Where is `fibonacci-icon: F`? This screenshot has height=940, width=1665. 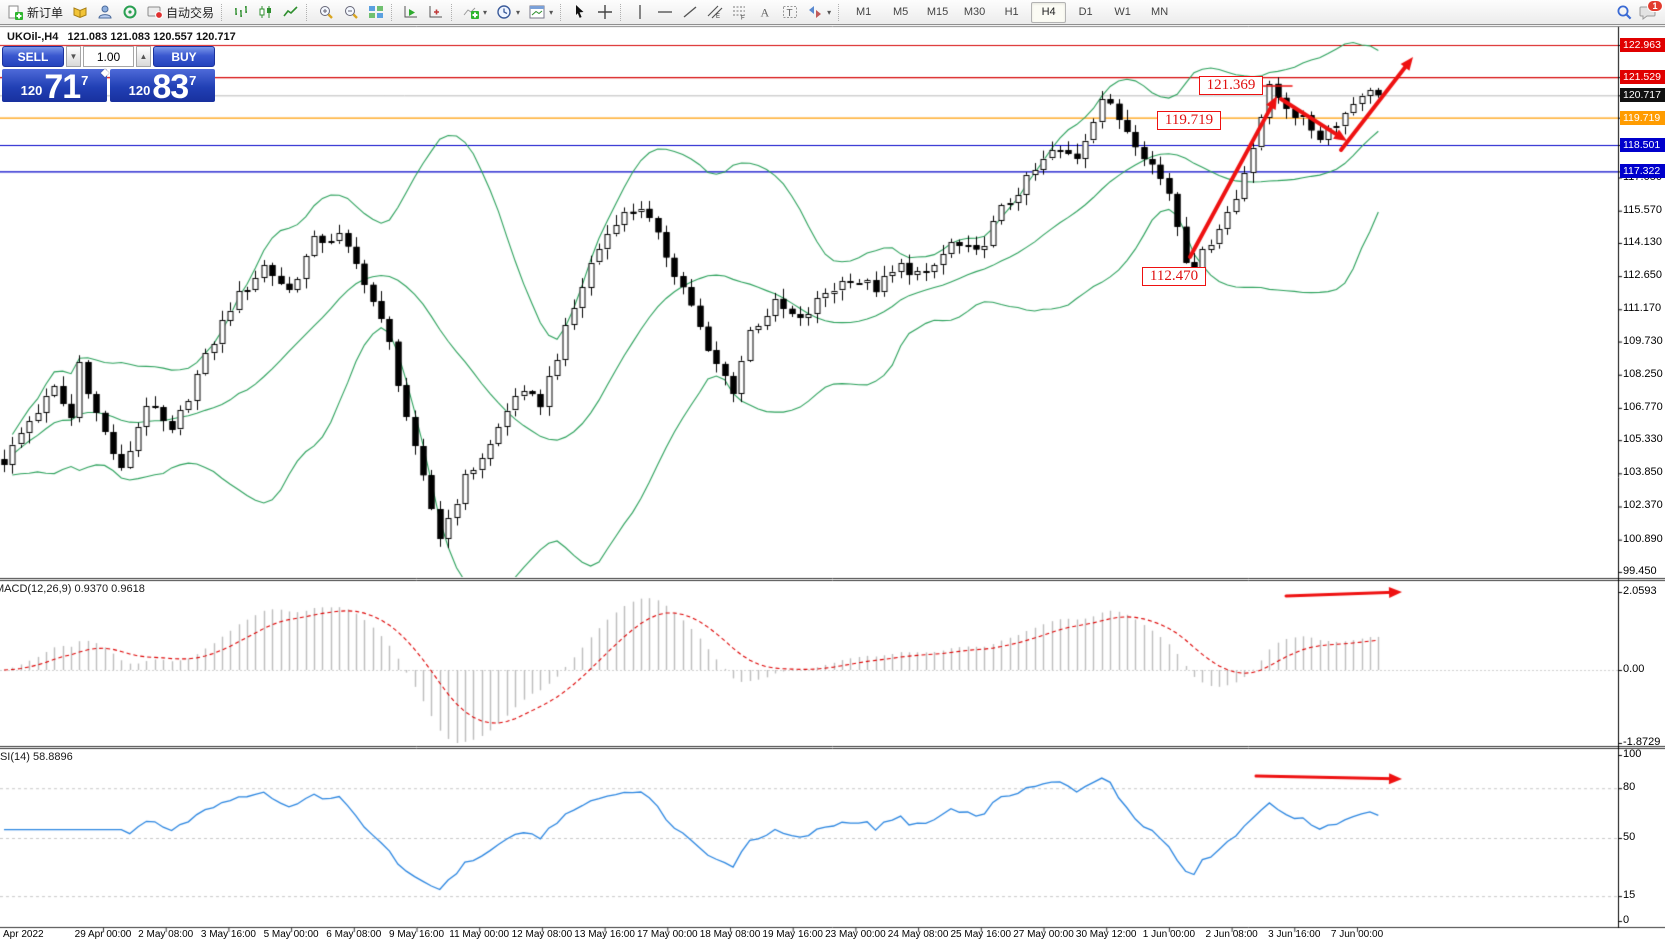
fibonacci-icon: F is located at coordinates (739, 12).